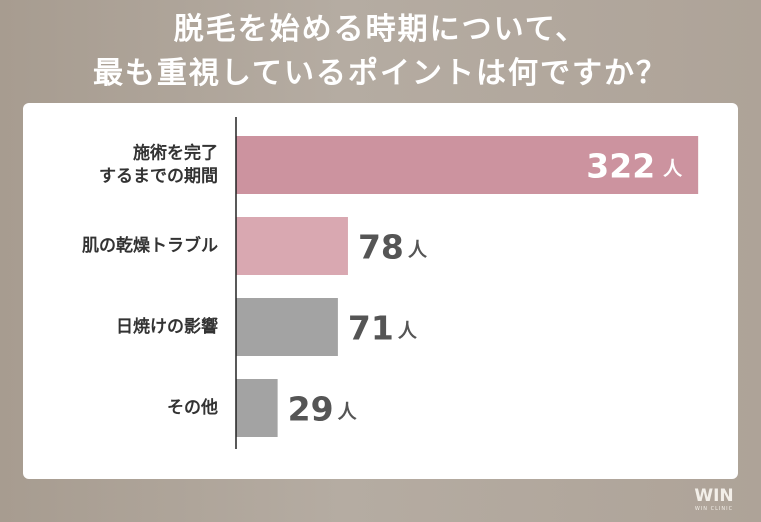  I want to click on value-label-3: 29, so click(311, 409).